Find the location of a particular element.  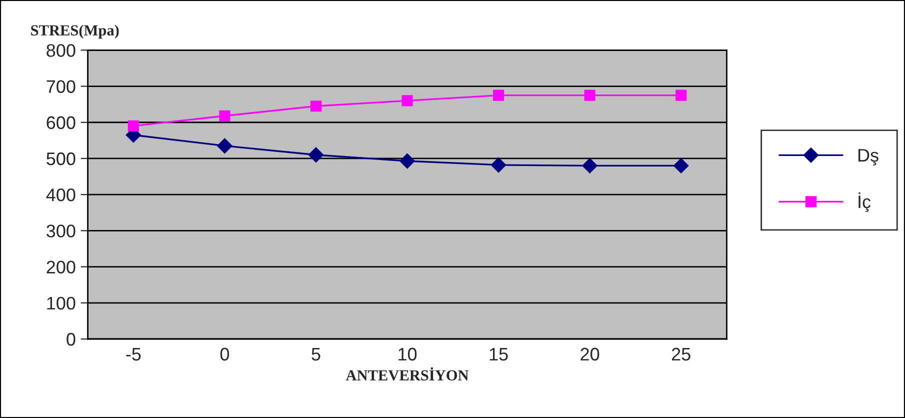

y-tick-label: 0 is located at coordinates (71, 339).